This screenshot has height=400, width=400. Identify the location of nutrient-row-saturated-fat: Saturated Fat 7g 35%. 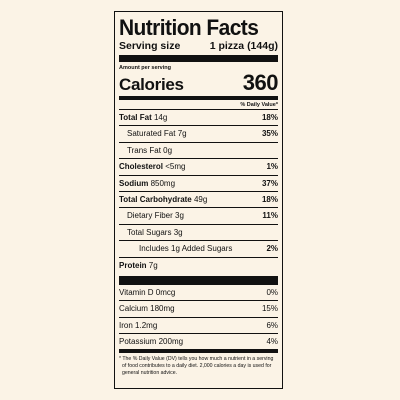
(198, 134).